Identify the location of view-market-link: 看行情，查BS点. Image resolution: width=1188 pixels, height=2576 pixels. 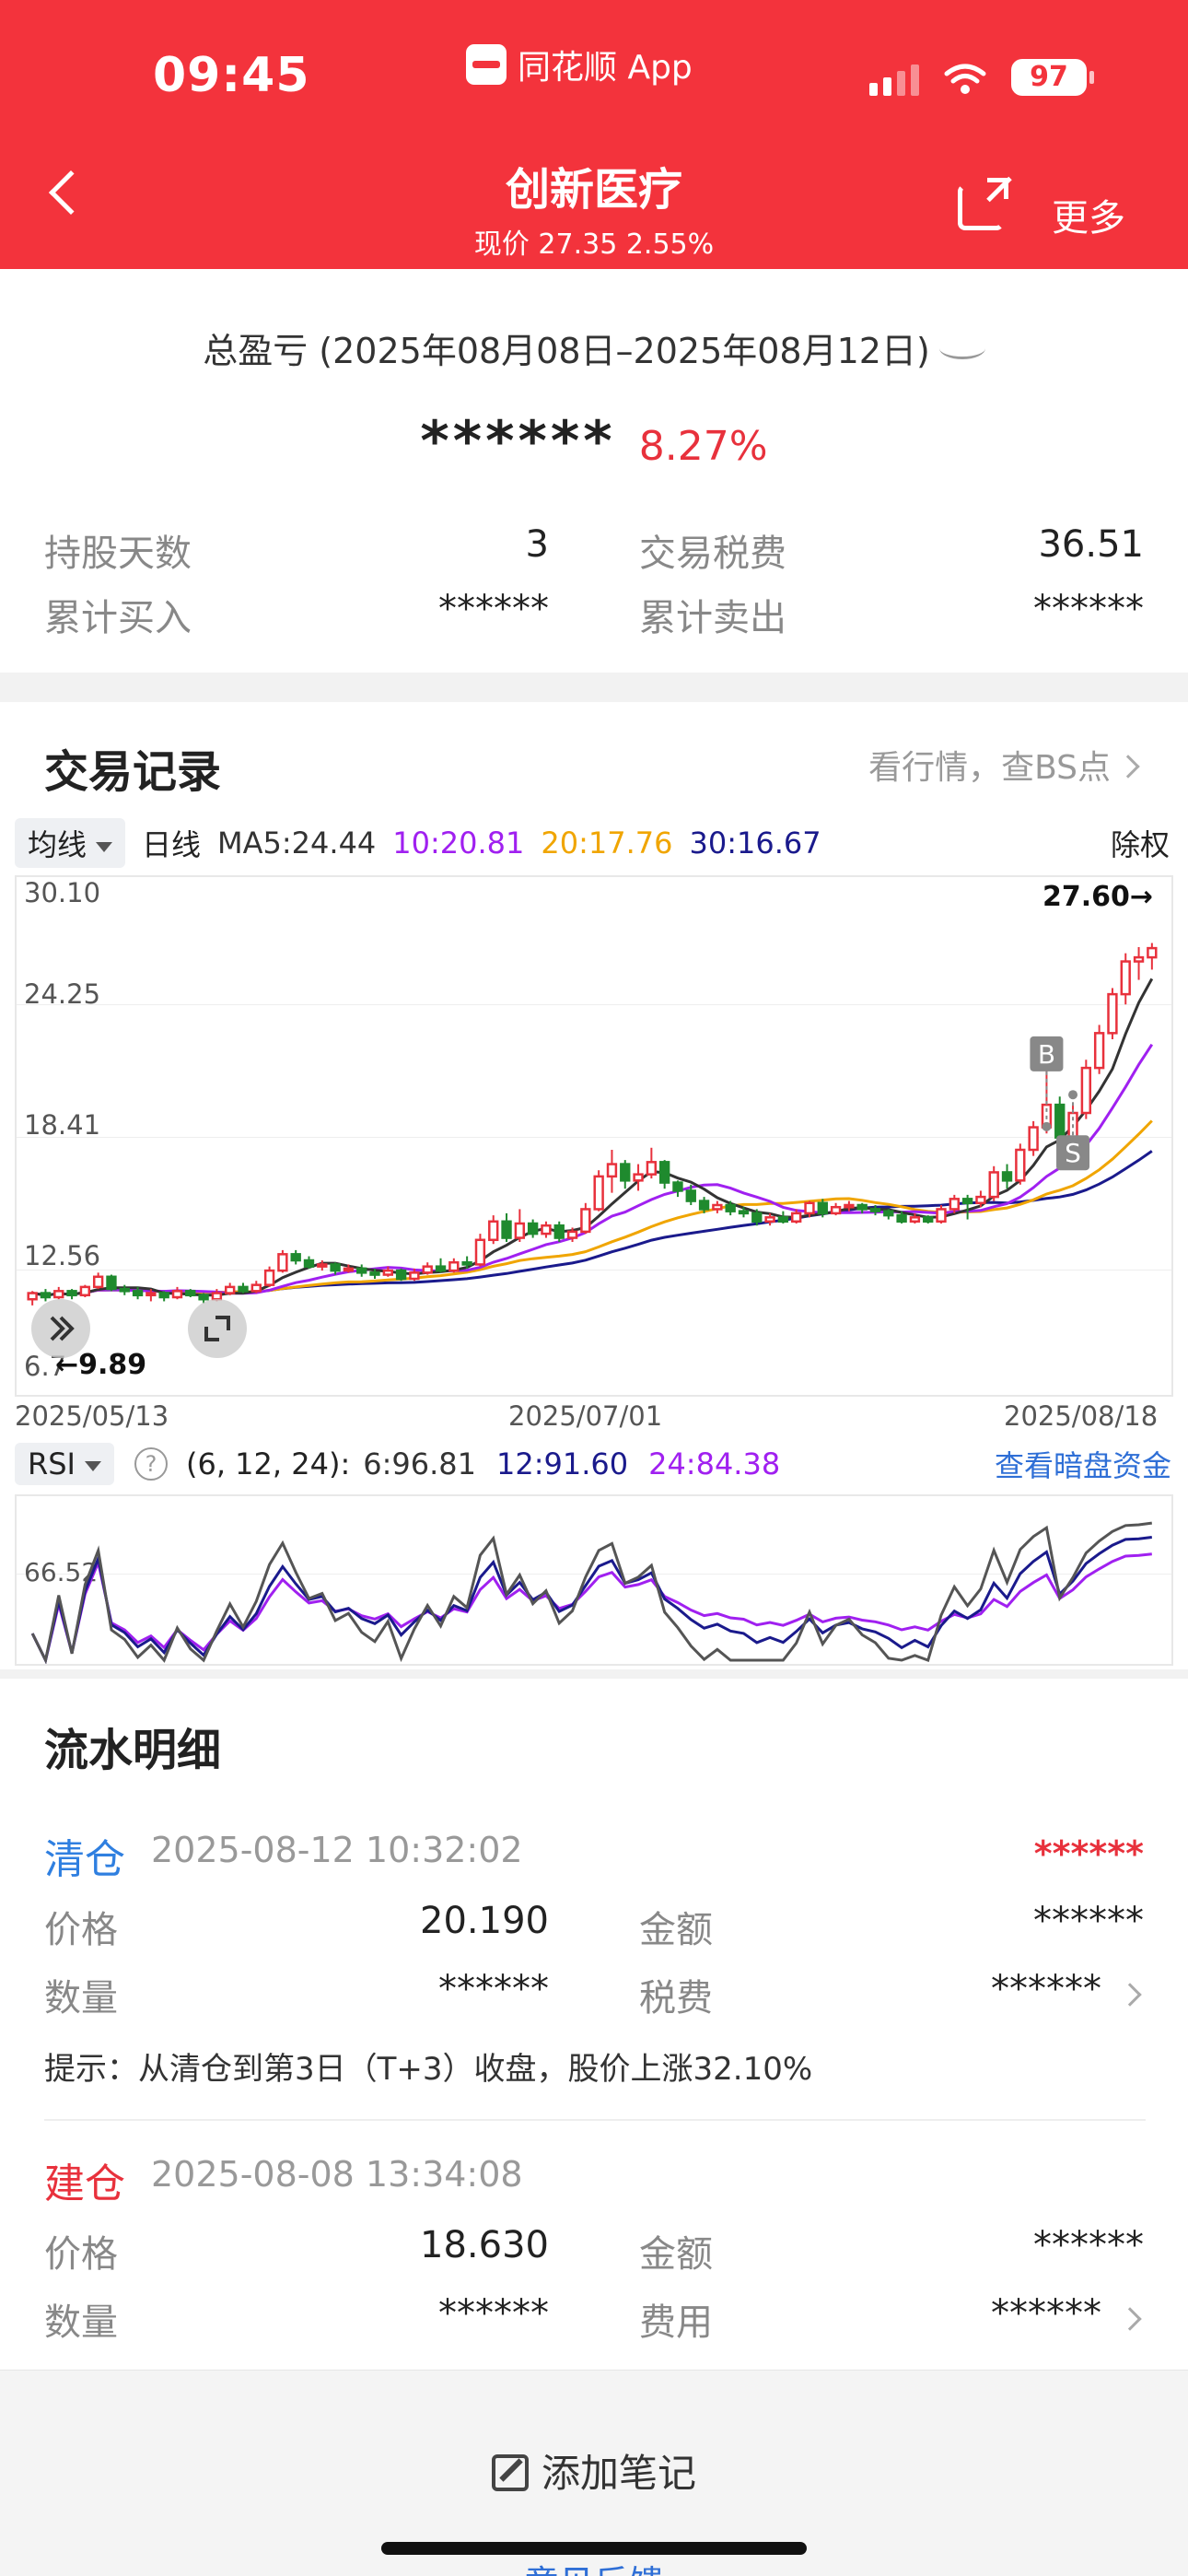
(1004, 765).